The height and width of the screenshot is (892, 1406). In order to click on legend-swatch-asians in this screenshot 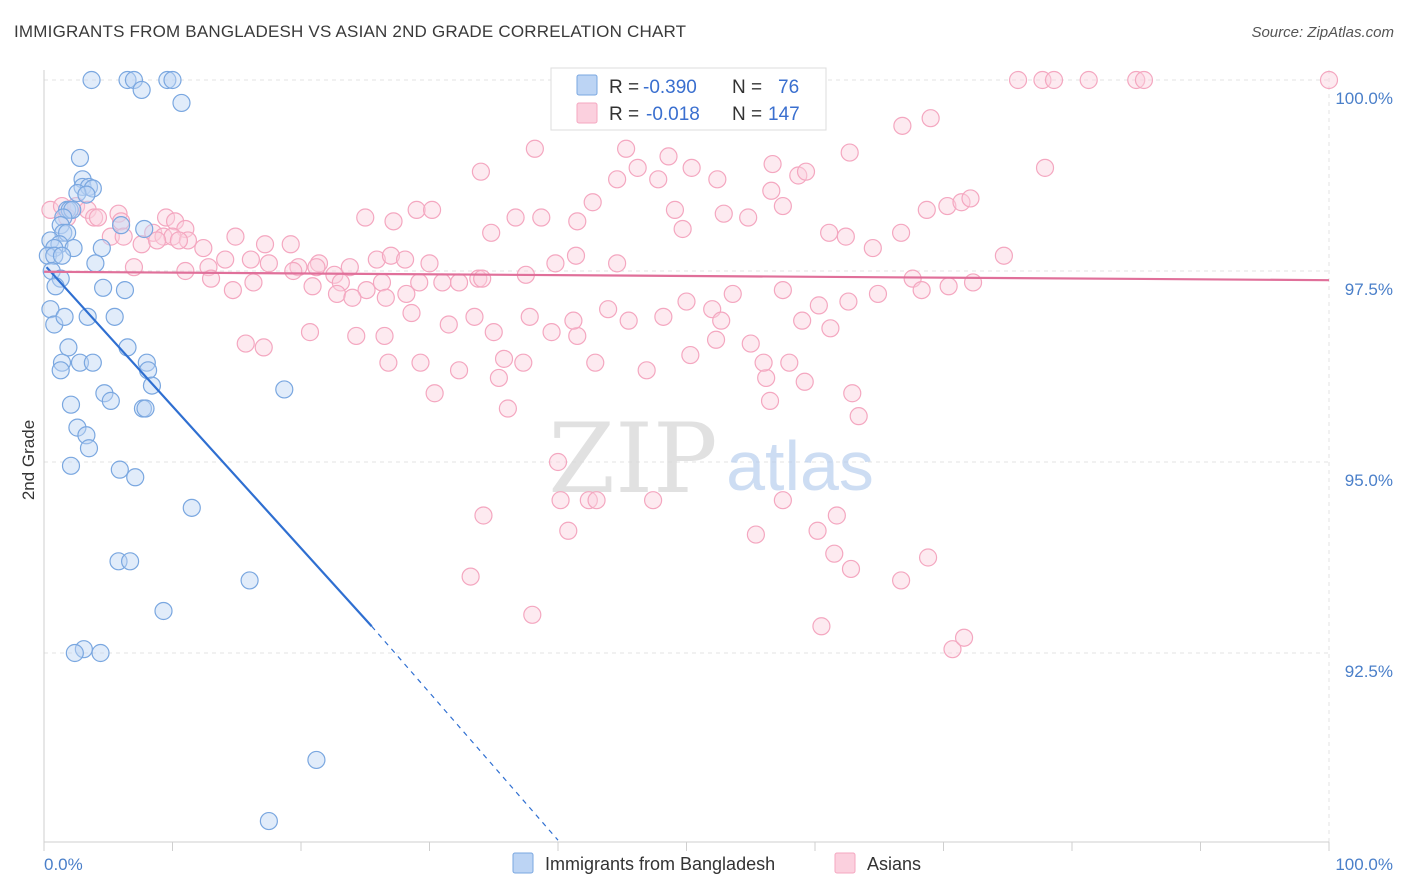, I will do `click(587, 113)`.